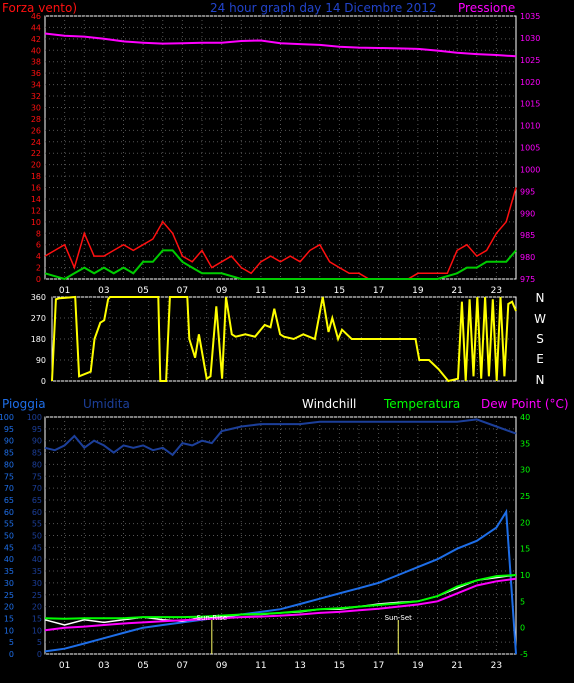 The image size is (574, 683). I want to click on graph-title: 24 hour graph day 14 Dicembre 2012, so click(323, 8).